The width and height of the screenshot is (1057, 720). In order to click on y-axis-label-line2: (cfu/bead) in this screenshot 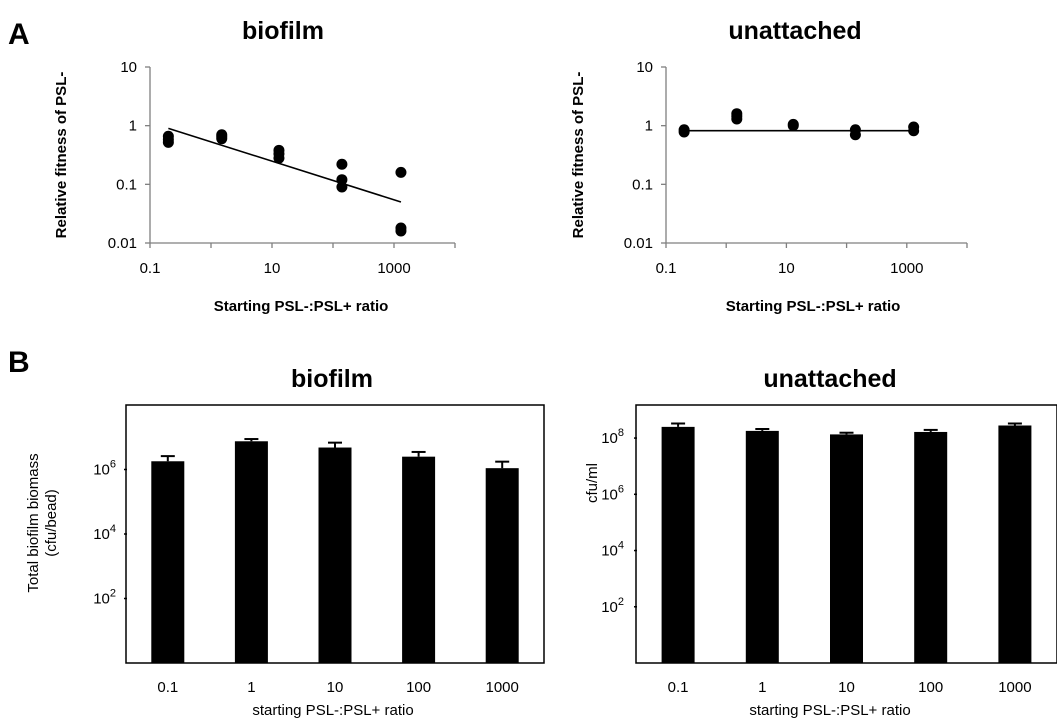, I will do `click(51, 523)`.